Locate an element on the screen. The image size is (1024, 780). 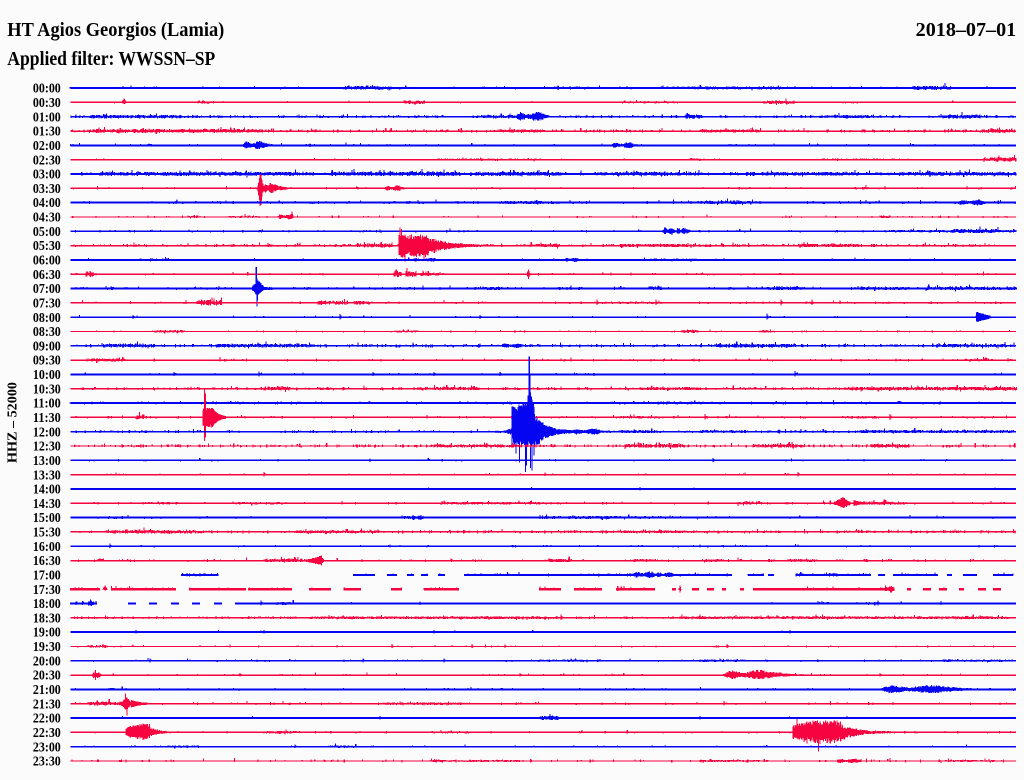
svg-text: 20:30 is located at coordinates (47, 676).